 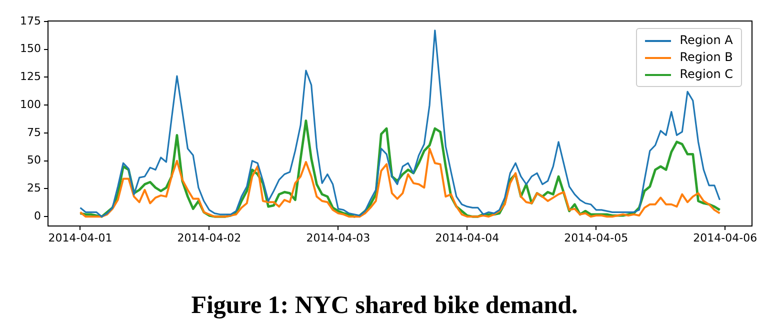 I want to click on x-tick-label: 2014-04-05, so click(x=596, y=237).